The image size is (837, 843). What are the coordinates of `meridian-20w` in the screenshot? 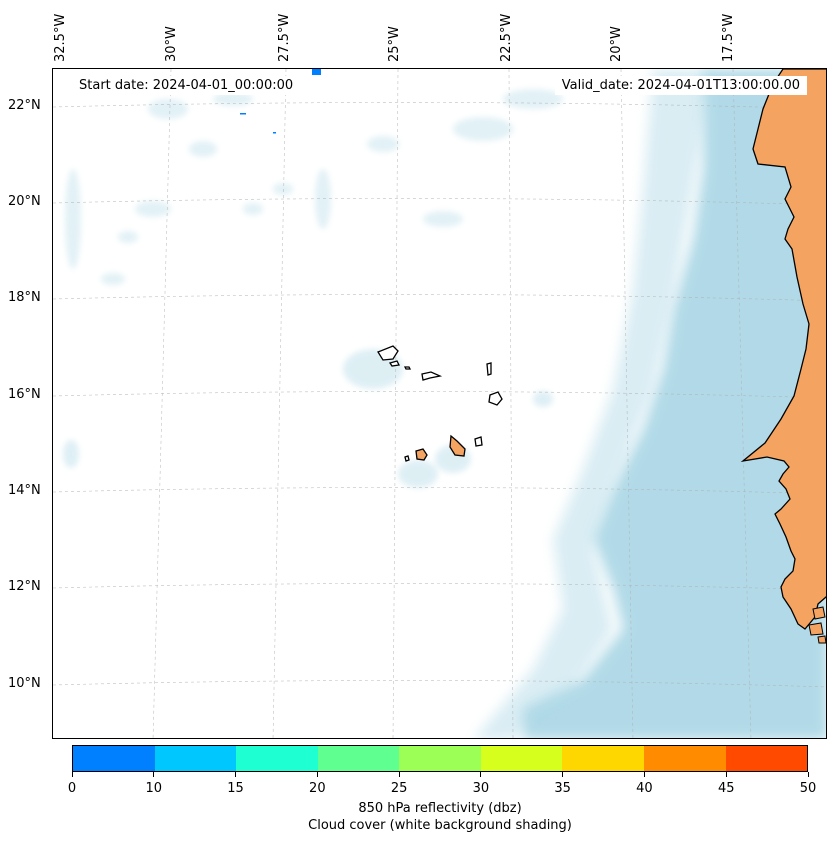 It's located at (627, 403).